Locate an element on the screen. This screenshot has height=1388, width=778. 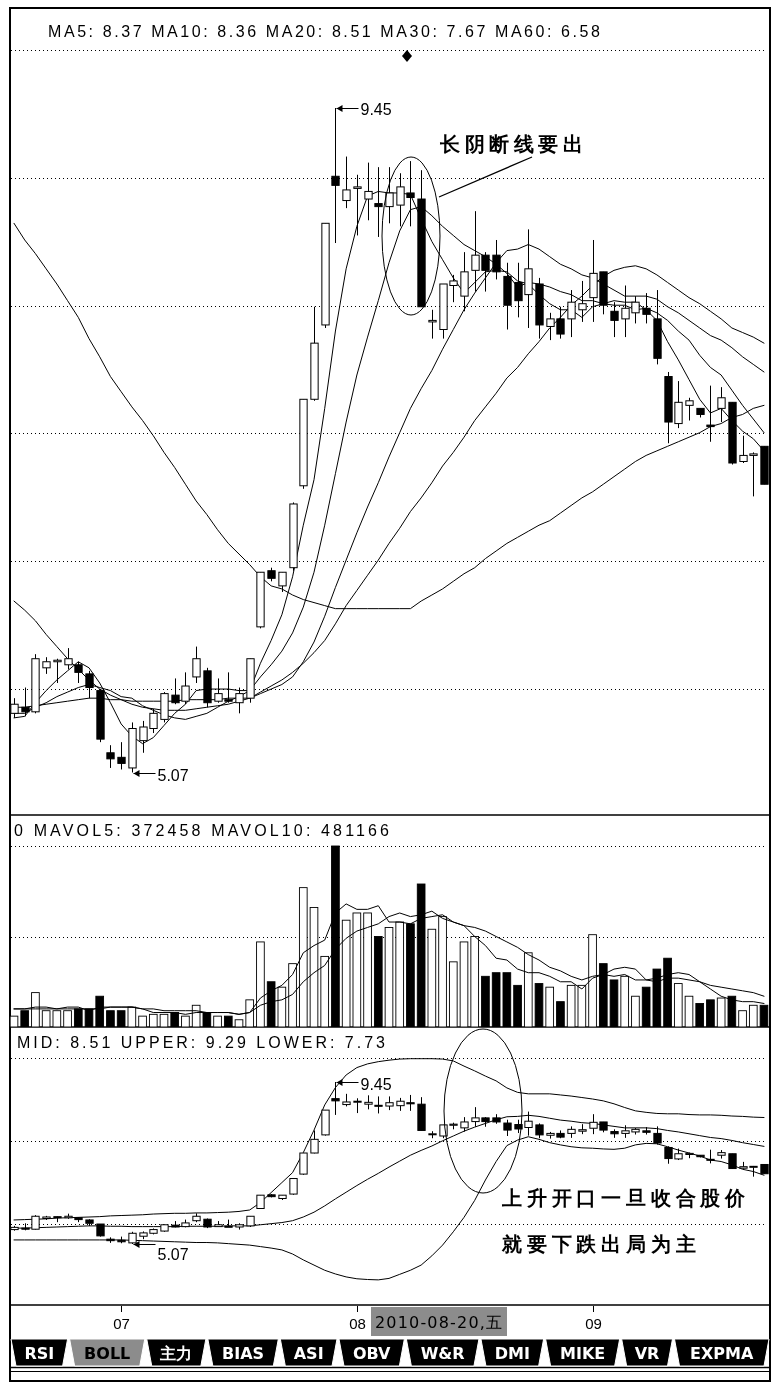
tab: OBV is located at coordinates (371, 1352).